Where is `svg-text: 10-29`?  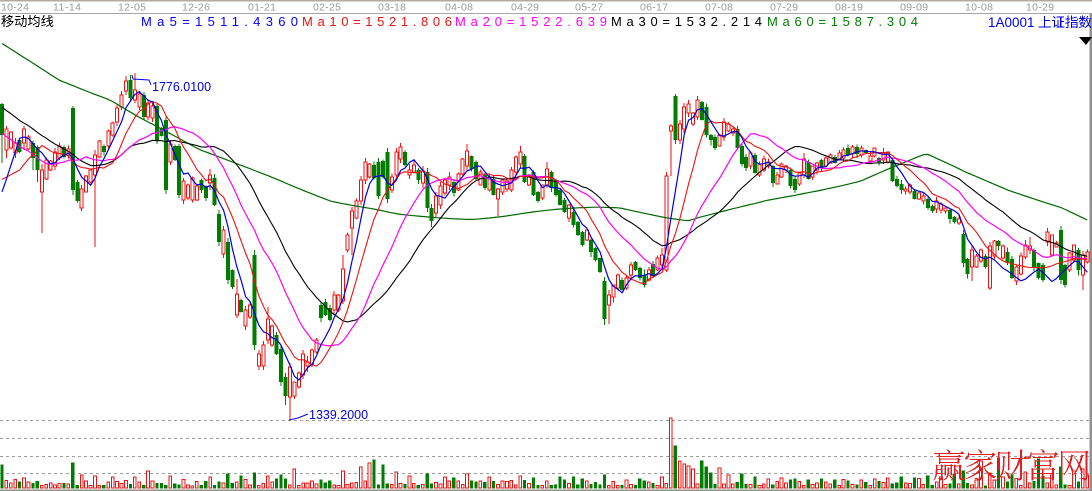
svg-text: 10-29 is located at coordinates (1040, 8).